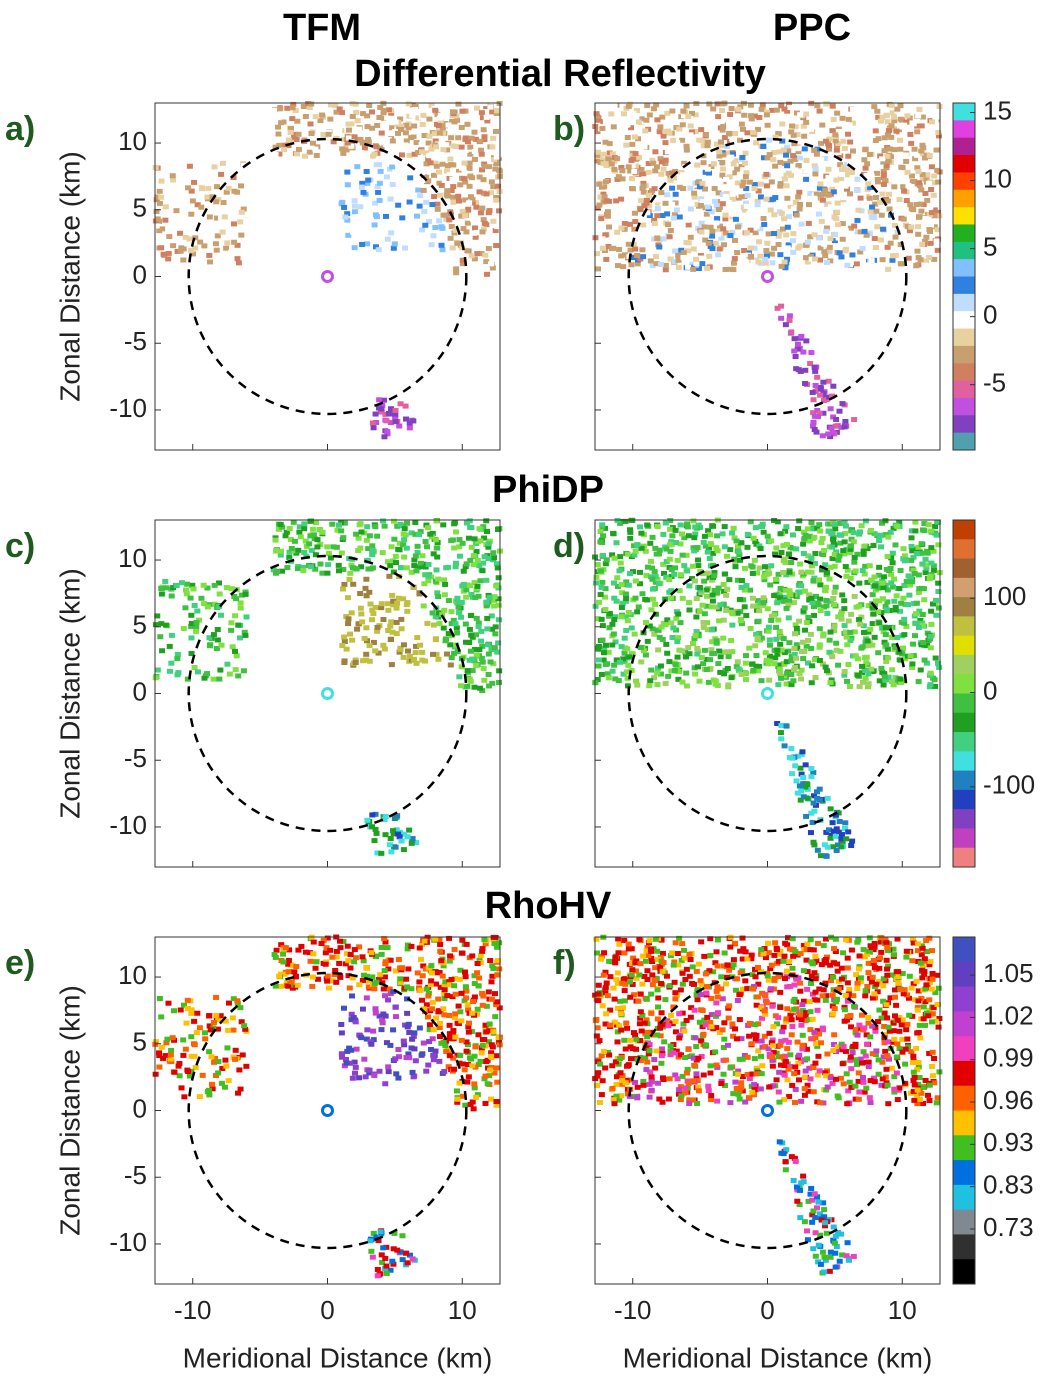 Image resolution: width=1062 pixels, height=1381 pixels. What do you see at coordinates (140, 208) in the screenshot?
I see `y-tick-label: 5` at bounding box center [140, 208].